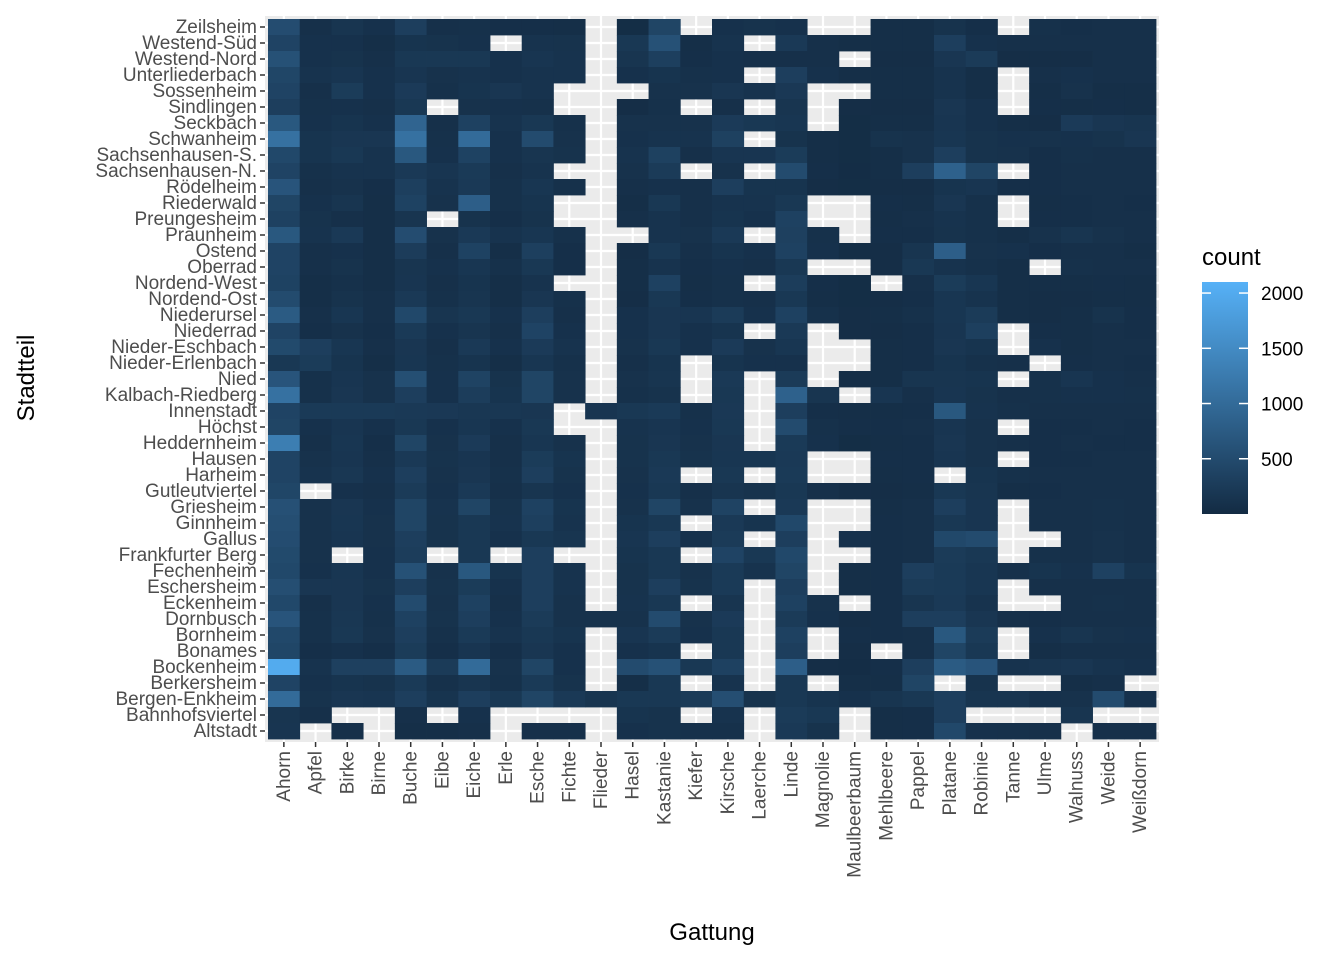 This screenshot has height=960, width=1344. I want to click on legend-tick-label: 500, so click(1277, 460).